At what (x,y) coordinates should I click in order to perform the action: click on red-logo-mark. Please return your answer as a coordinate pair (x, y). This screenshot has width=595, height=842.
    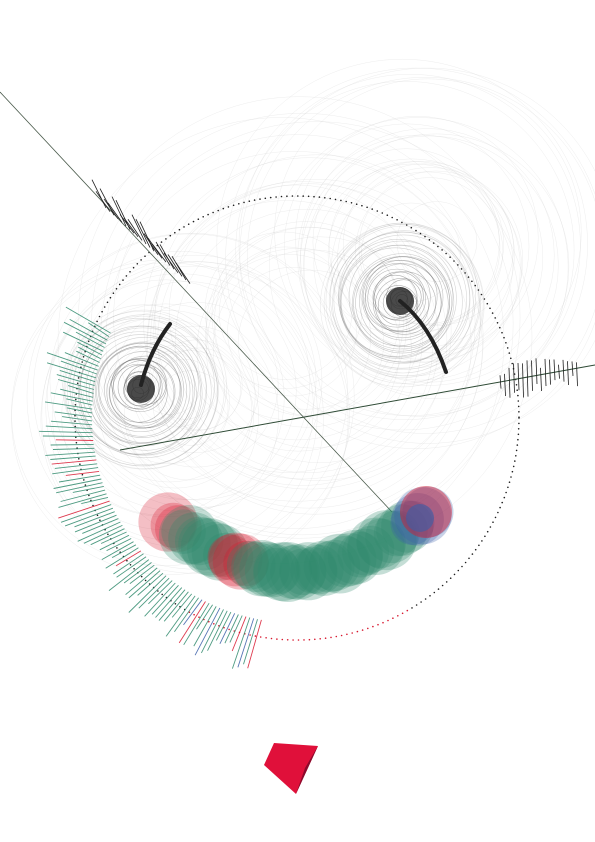
    Looking at the image, I should click on (291, 768).